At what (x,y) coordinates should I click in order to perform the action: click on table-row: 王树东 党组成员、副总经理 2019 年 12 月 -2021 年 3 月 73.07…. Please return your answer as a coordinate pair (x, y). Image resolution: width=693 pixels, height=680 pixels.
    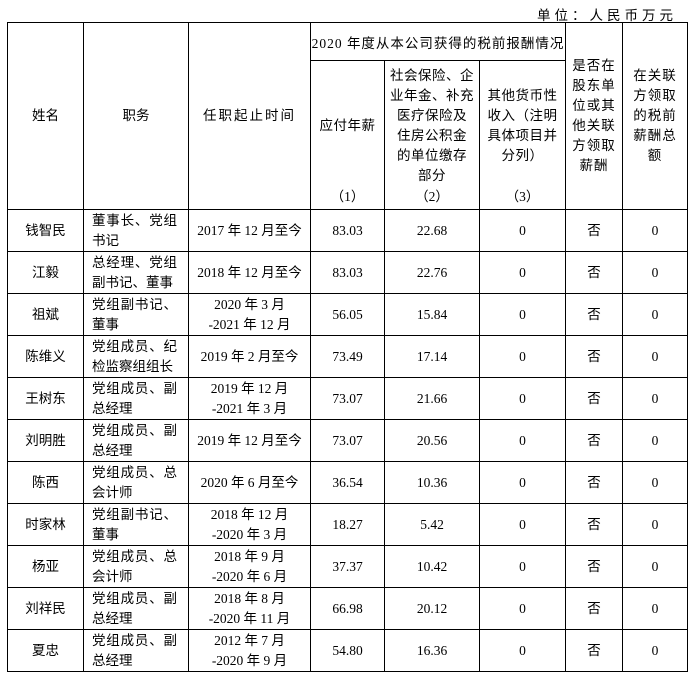
    Looking at the image, I should click on (347, 398).